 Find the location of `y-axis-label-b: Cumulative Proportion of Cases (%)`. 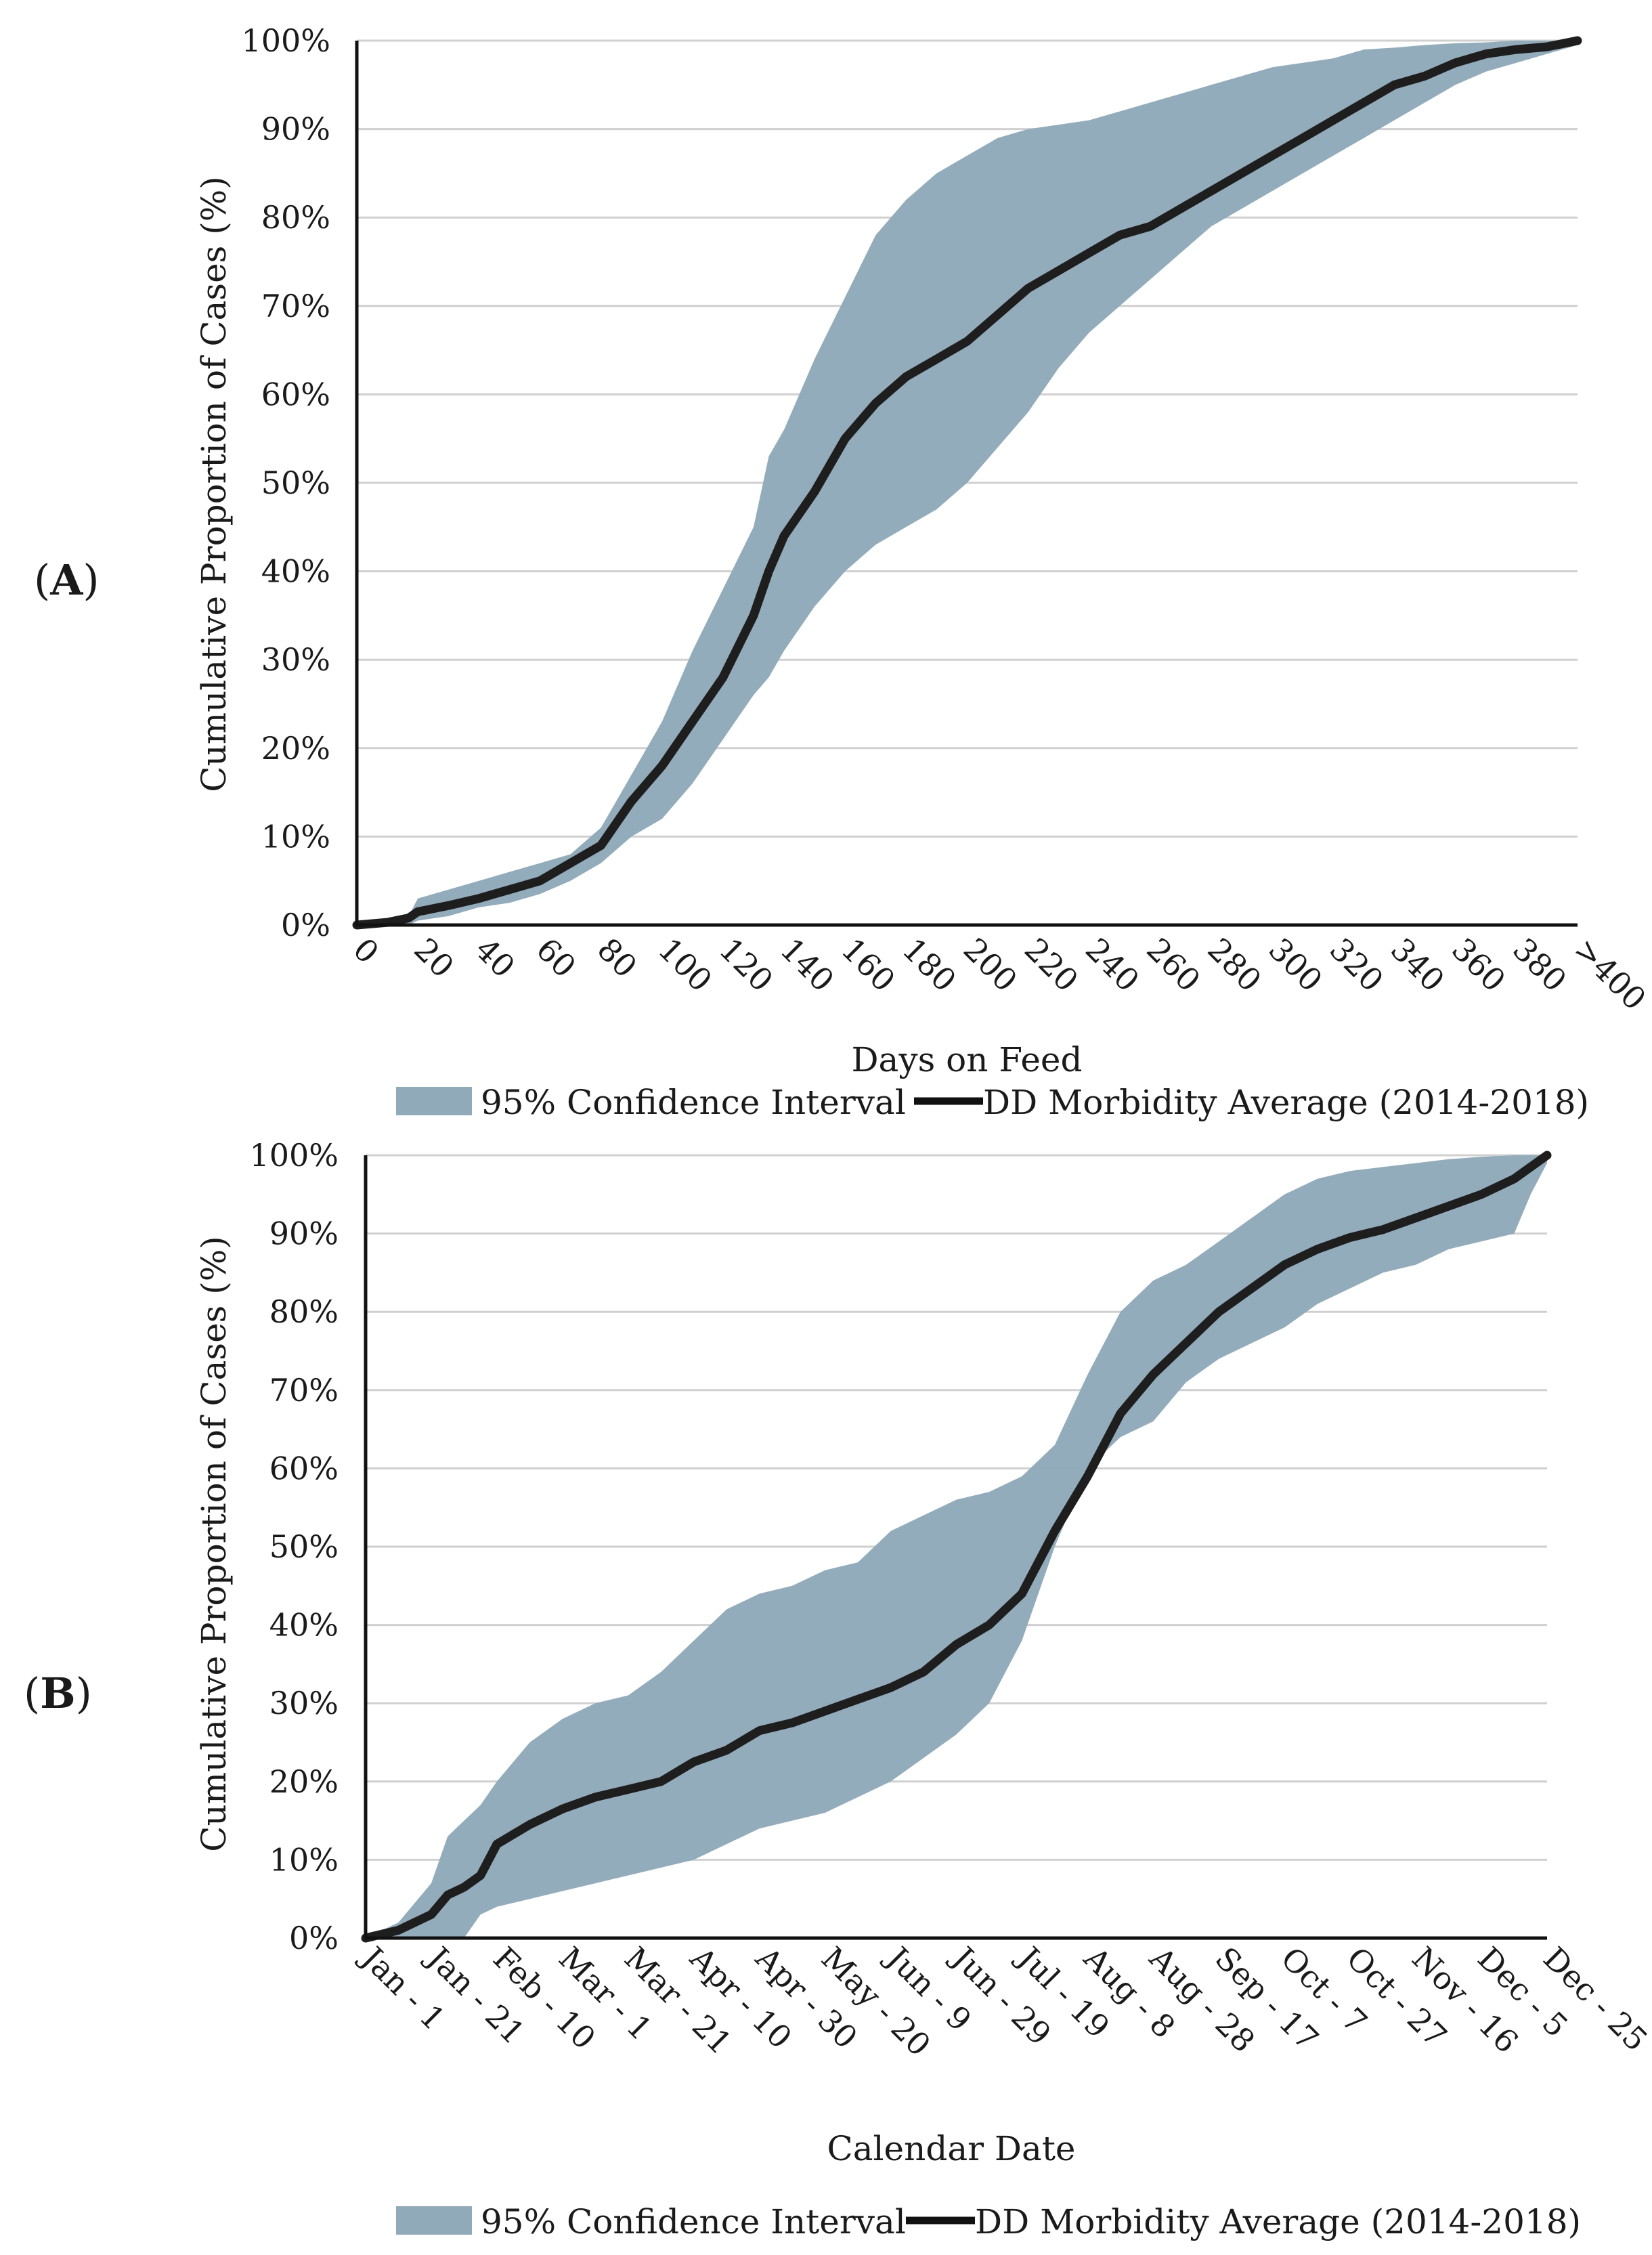

y-axis-label-b: Cumulative Proportion of Cases (%) is located at coordinates (214, 1544).